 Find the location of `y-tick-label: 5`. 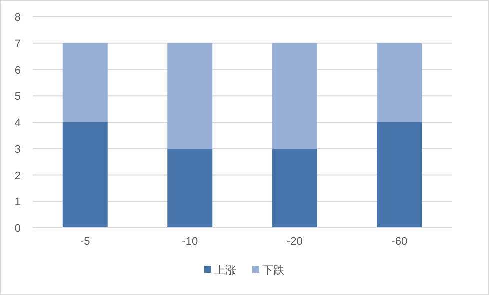

y-tick-label: 5 is located at coordinates (17, 97).